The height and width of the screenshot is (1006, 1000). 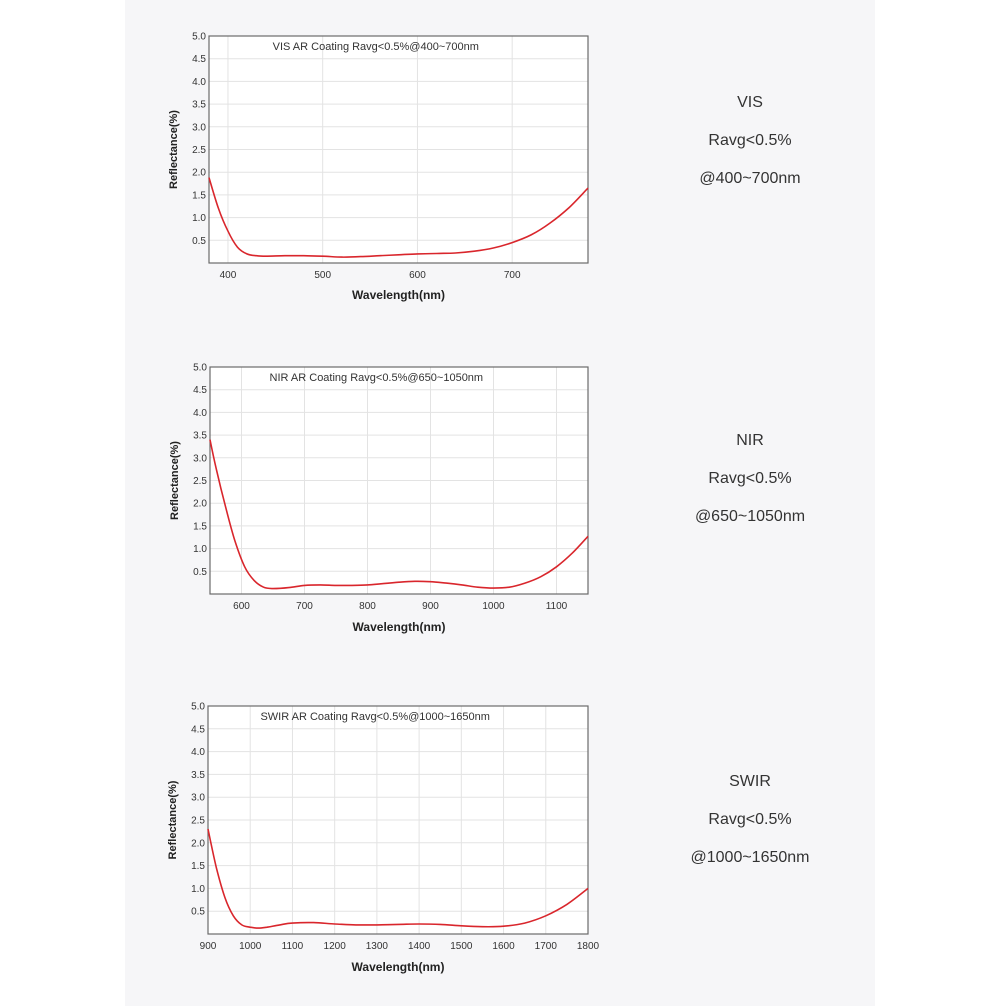 I want to click on nir-caption: NIR Ravg<0.5% @650~1050nm, so click(x=750, y=479).